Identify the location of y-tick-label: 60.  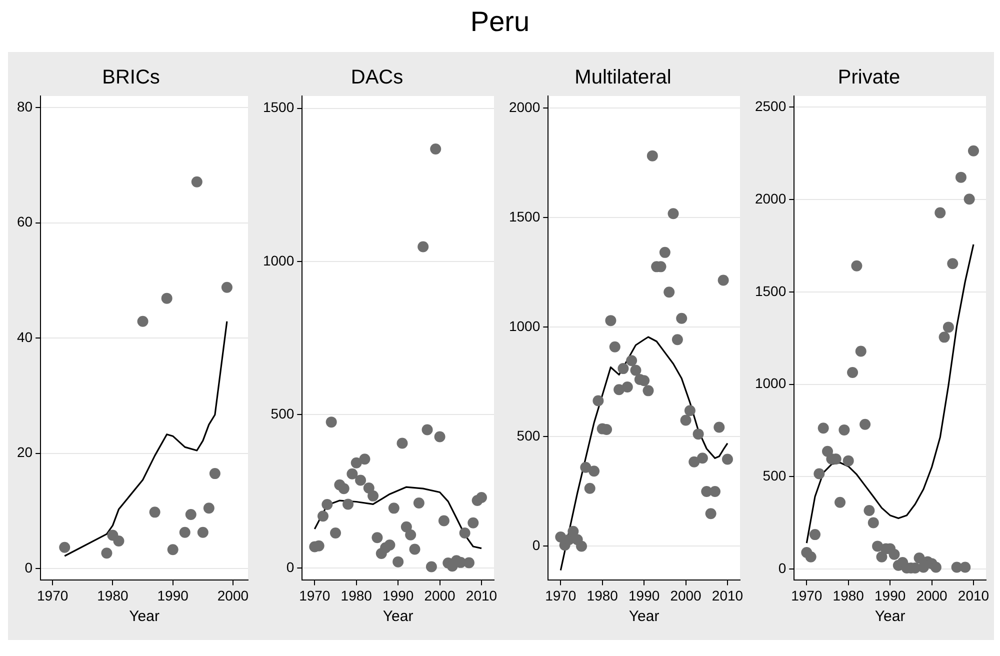
(24, 222).